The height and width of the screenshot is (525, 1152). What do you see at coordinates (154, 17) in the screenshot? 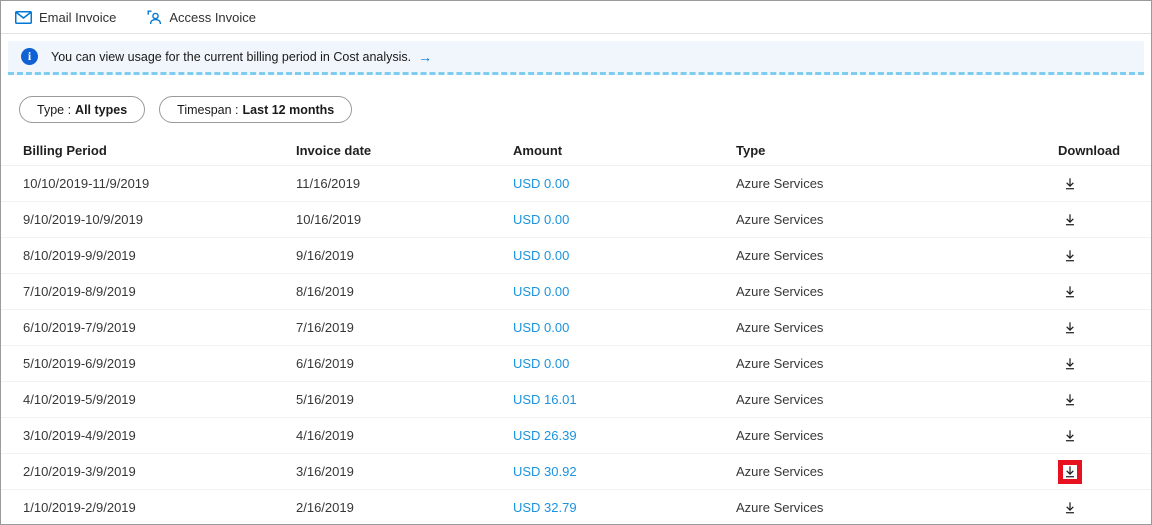
I see `people-icon` at bounding box center [154, 17].